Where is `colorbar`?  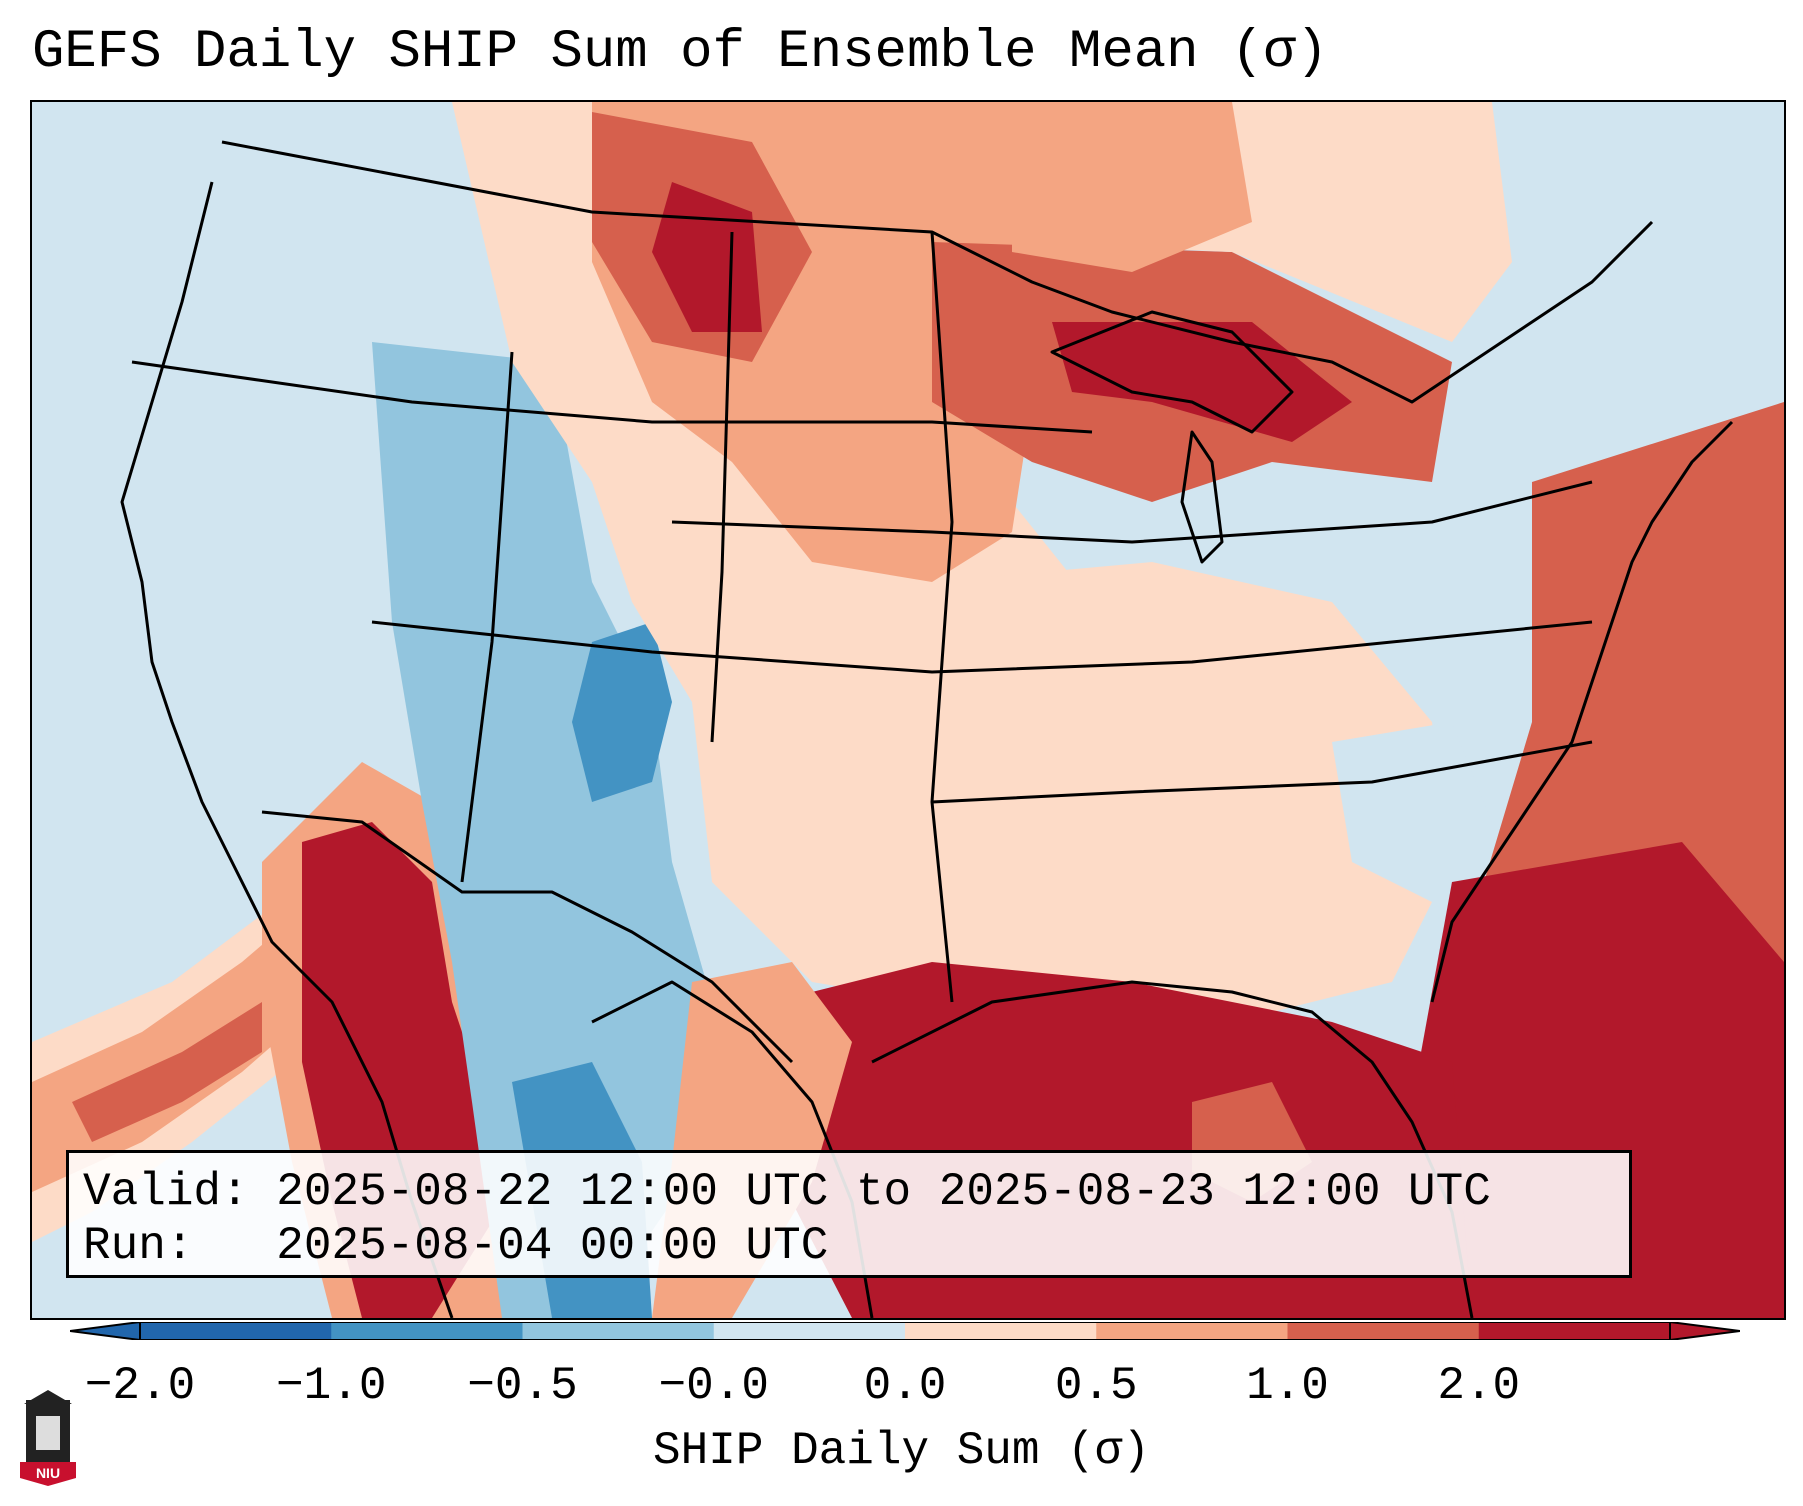 colorbar is located at coordinates (905, 1331).